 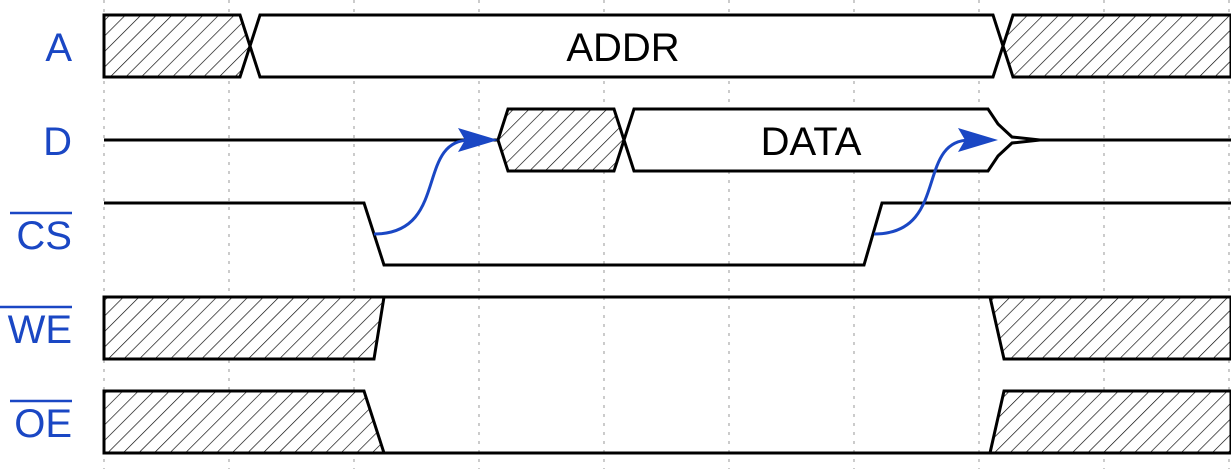 What do you see at coordinates (44, 236) in the screenshot?
I see `signal-label-cs: CS` at bounding box center [44, 236].